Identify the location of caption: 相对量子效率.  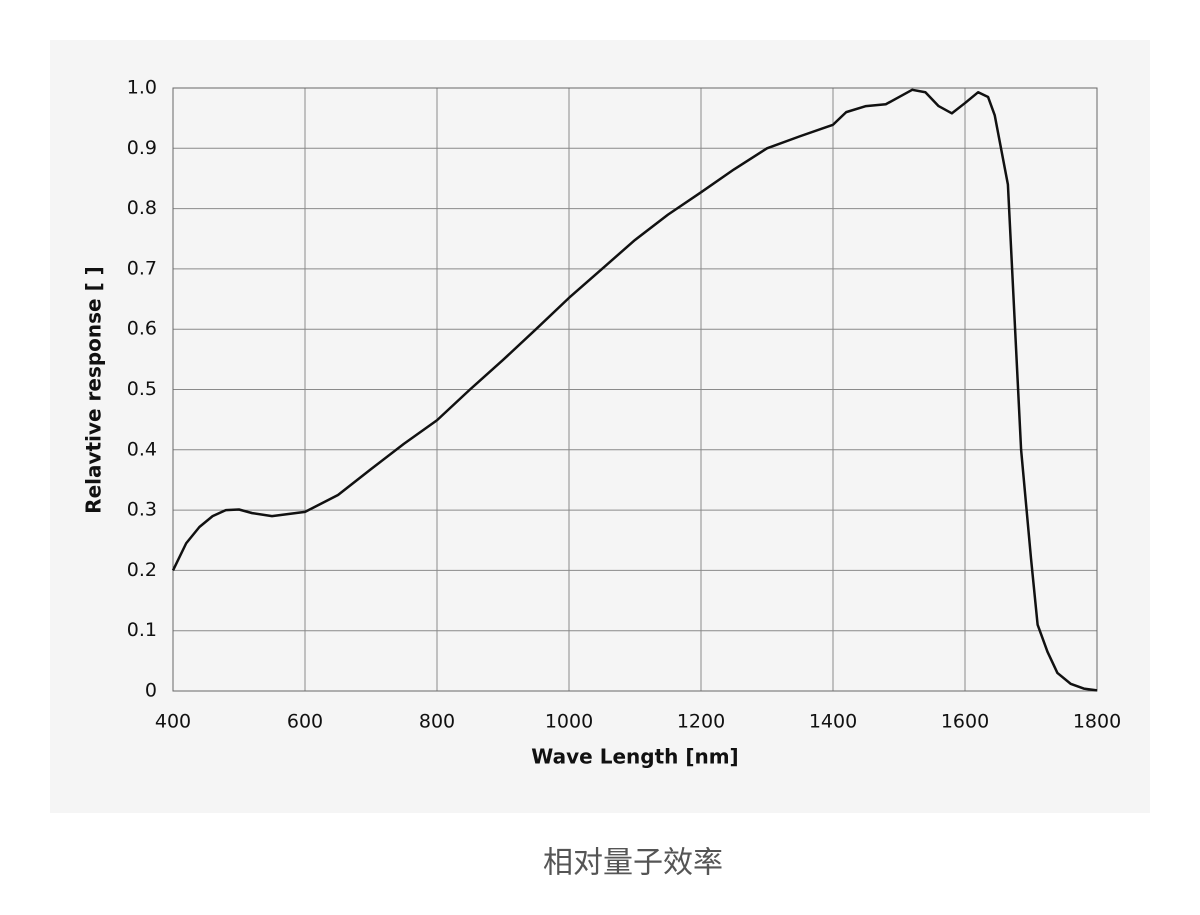
(633, 863).